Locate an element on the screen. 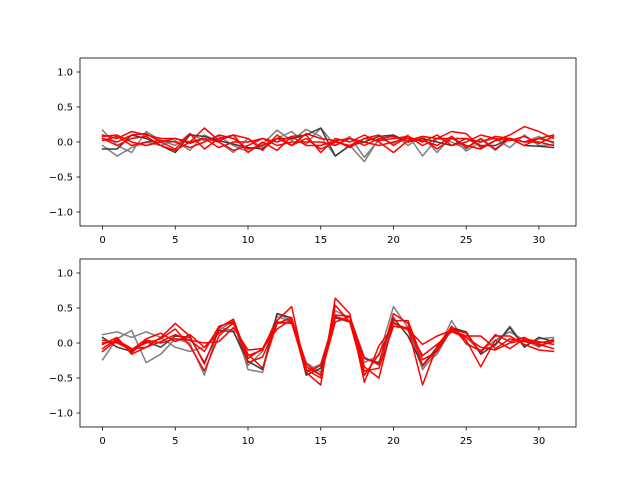  bottom-plot-series is located at coordinates (328, 341).